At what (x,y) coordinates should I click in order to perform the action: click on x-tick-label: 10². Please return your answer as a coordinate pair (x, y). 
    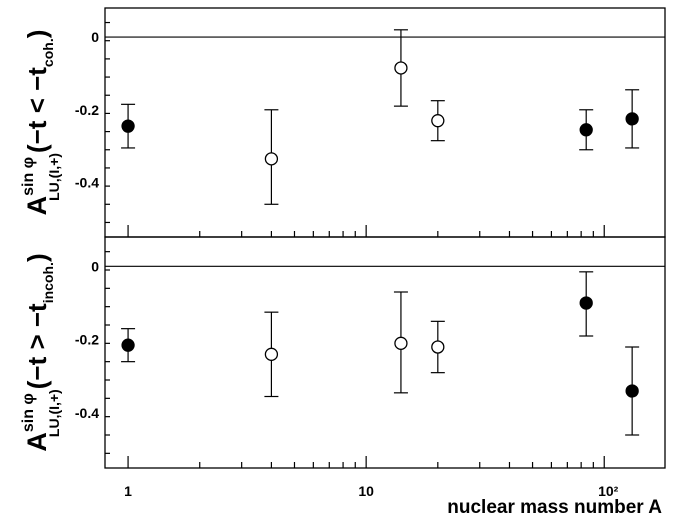
    Looking at the image, I should click on (608, 491).